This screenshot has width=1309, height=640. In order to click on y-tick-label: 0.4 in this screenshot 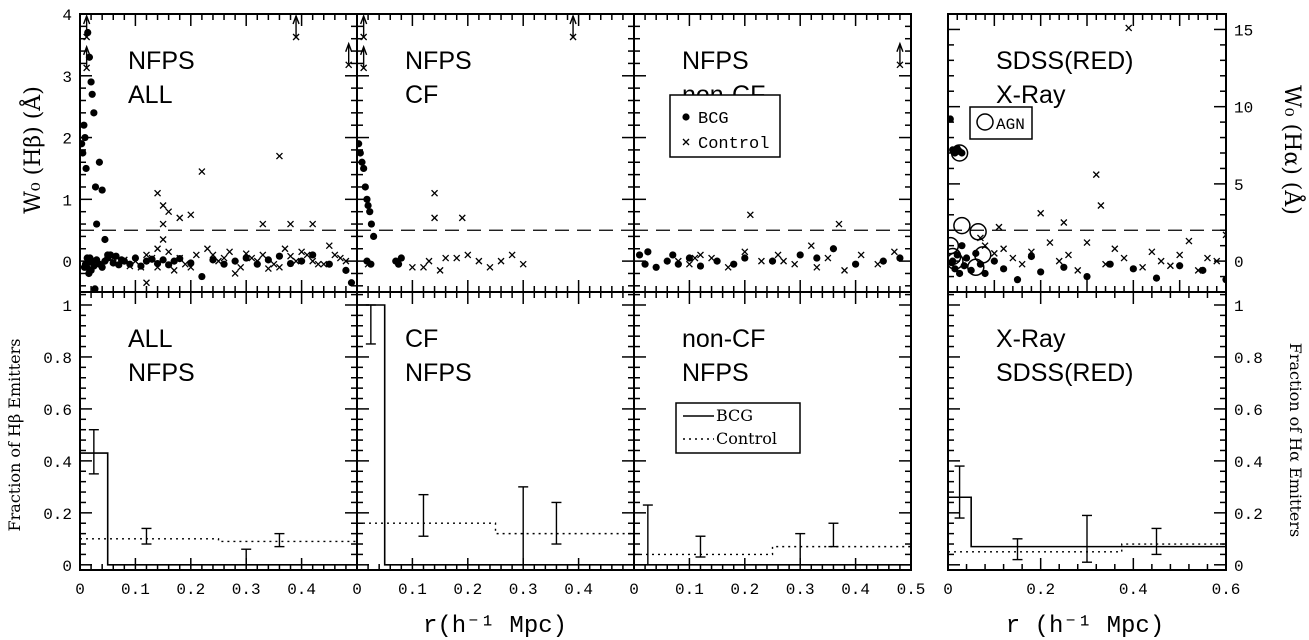, I will do `click(57, 463)`.